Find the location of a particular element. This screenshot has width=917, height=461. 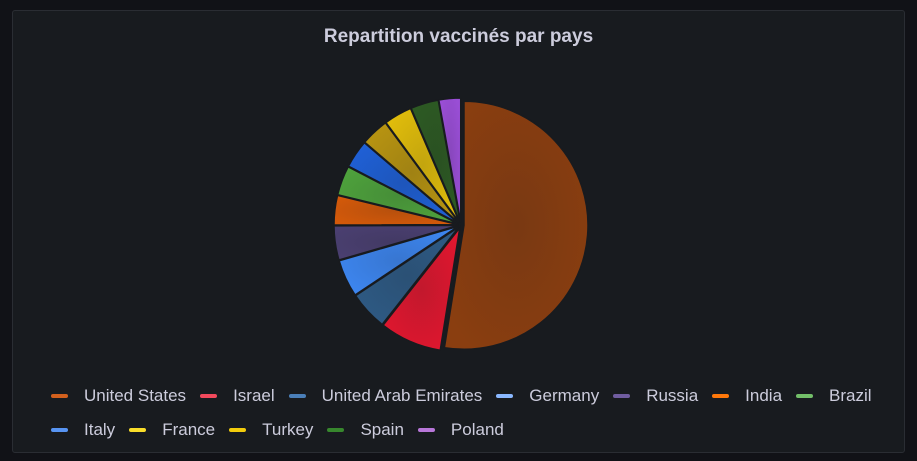

legend-item-israel: Israel is located at coordinates (237, 396).